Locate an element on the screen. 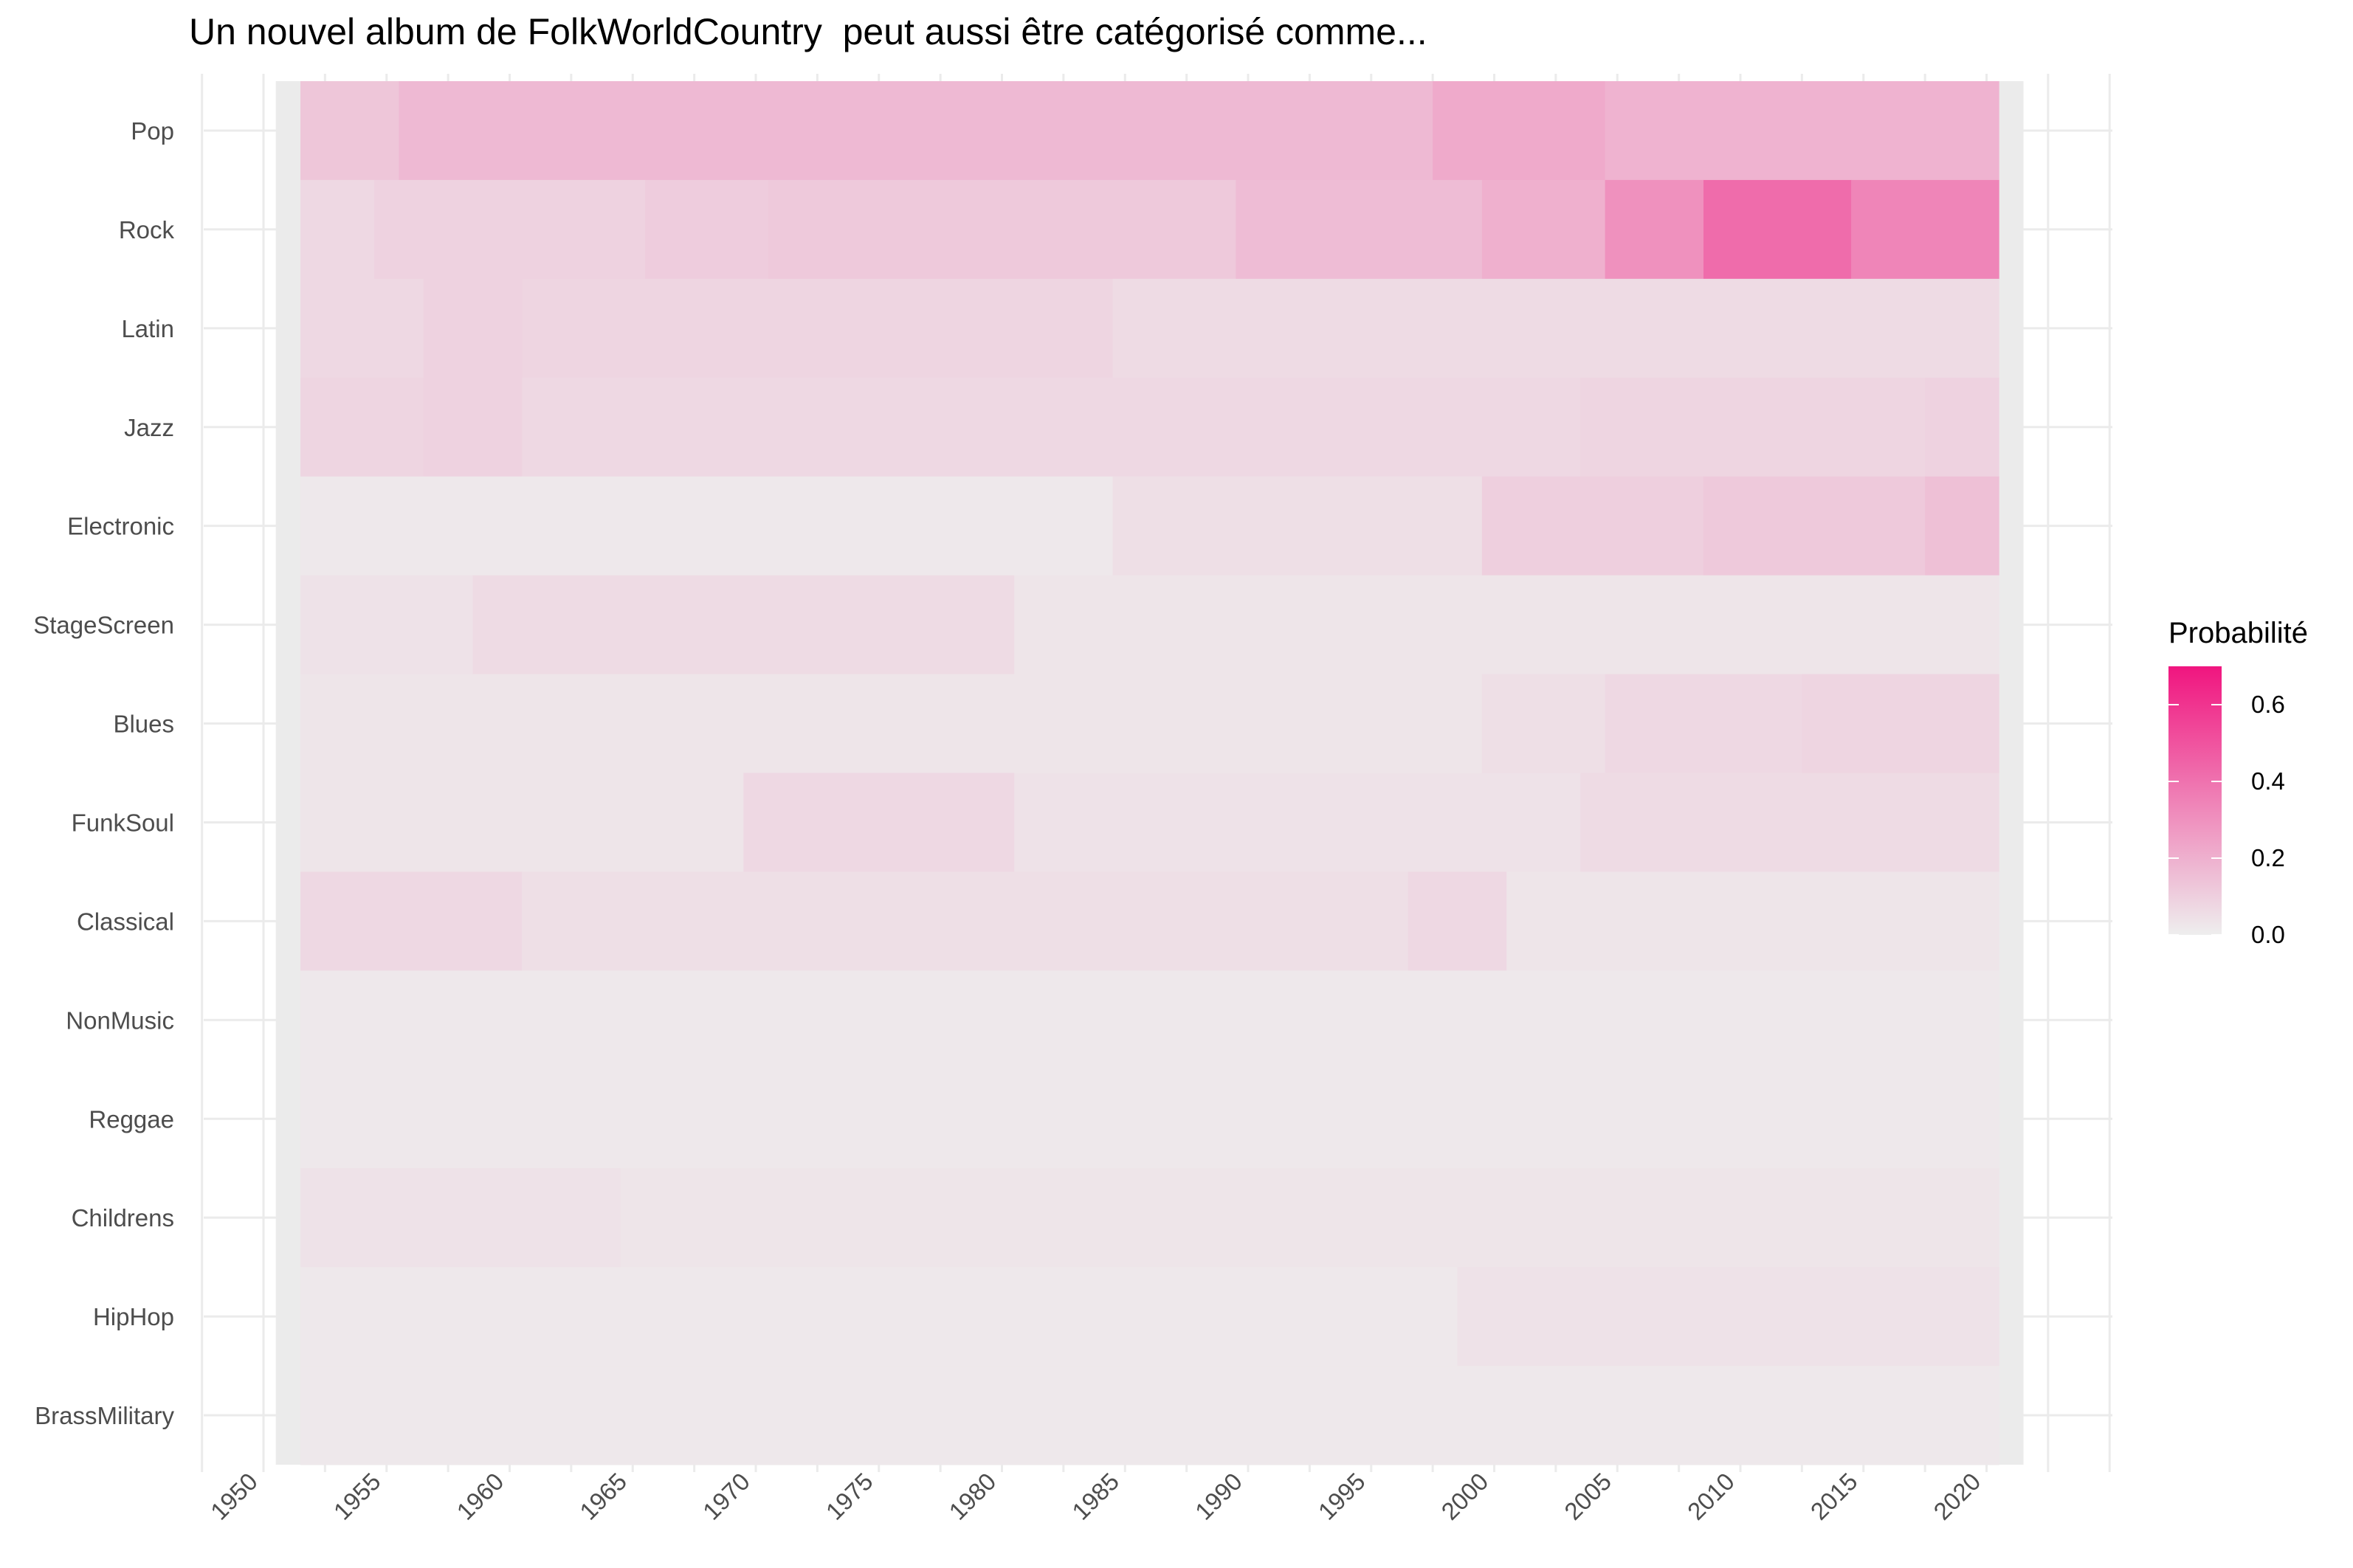 This screenshot has height=1568, width=2353. x-tick-label: 2015 is located at coordinates (1834, 1496).